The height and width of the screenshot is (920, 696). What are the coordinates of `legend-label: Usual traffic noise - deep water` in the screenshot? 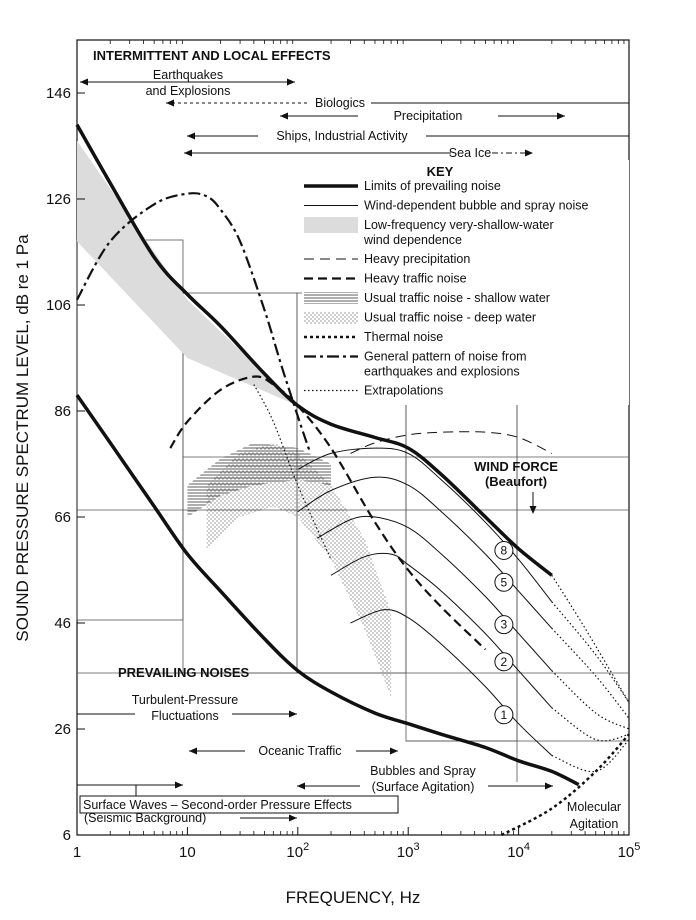 It's located at (450, 318).